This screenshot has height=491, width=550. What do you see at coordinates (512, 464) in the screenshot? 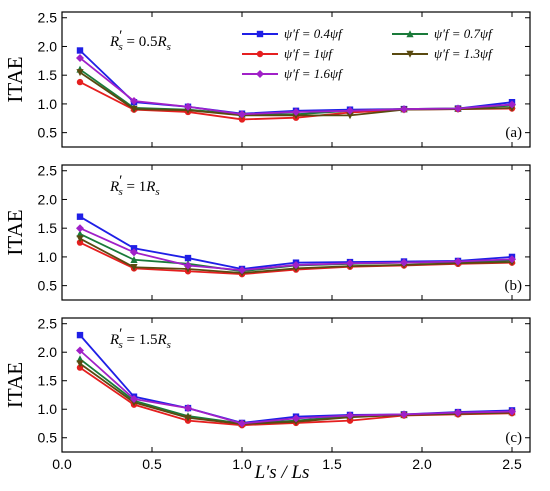
I see `x-tick-label: 2.5` at bounding box center [512, 464].